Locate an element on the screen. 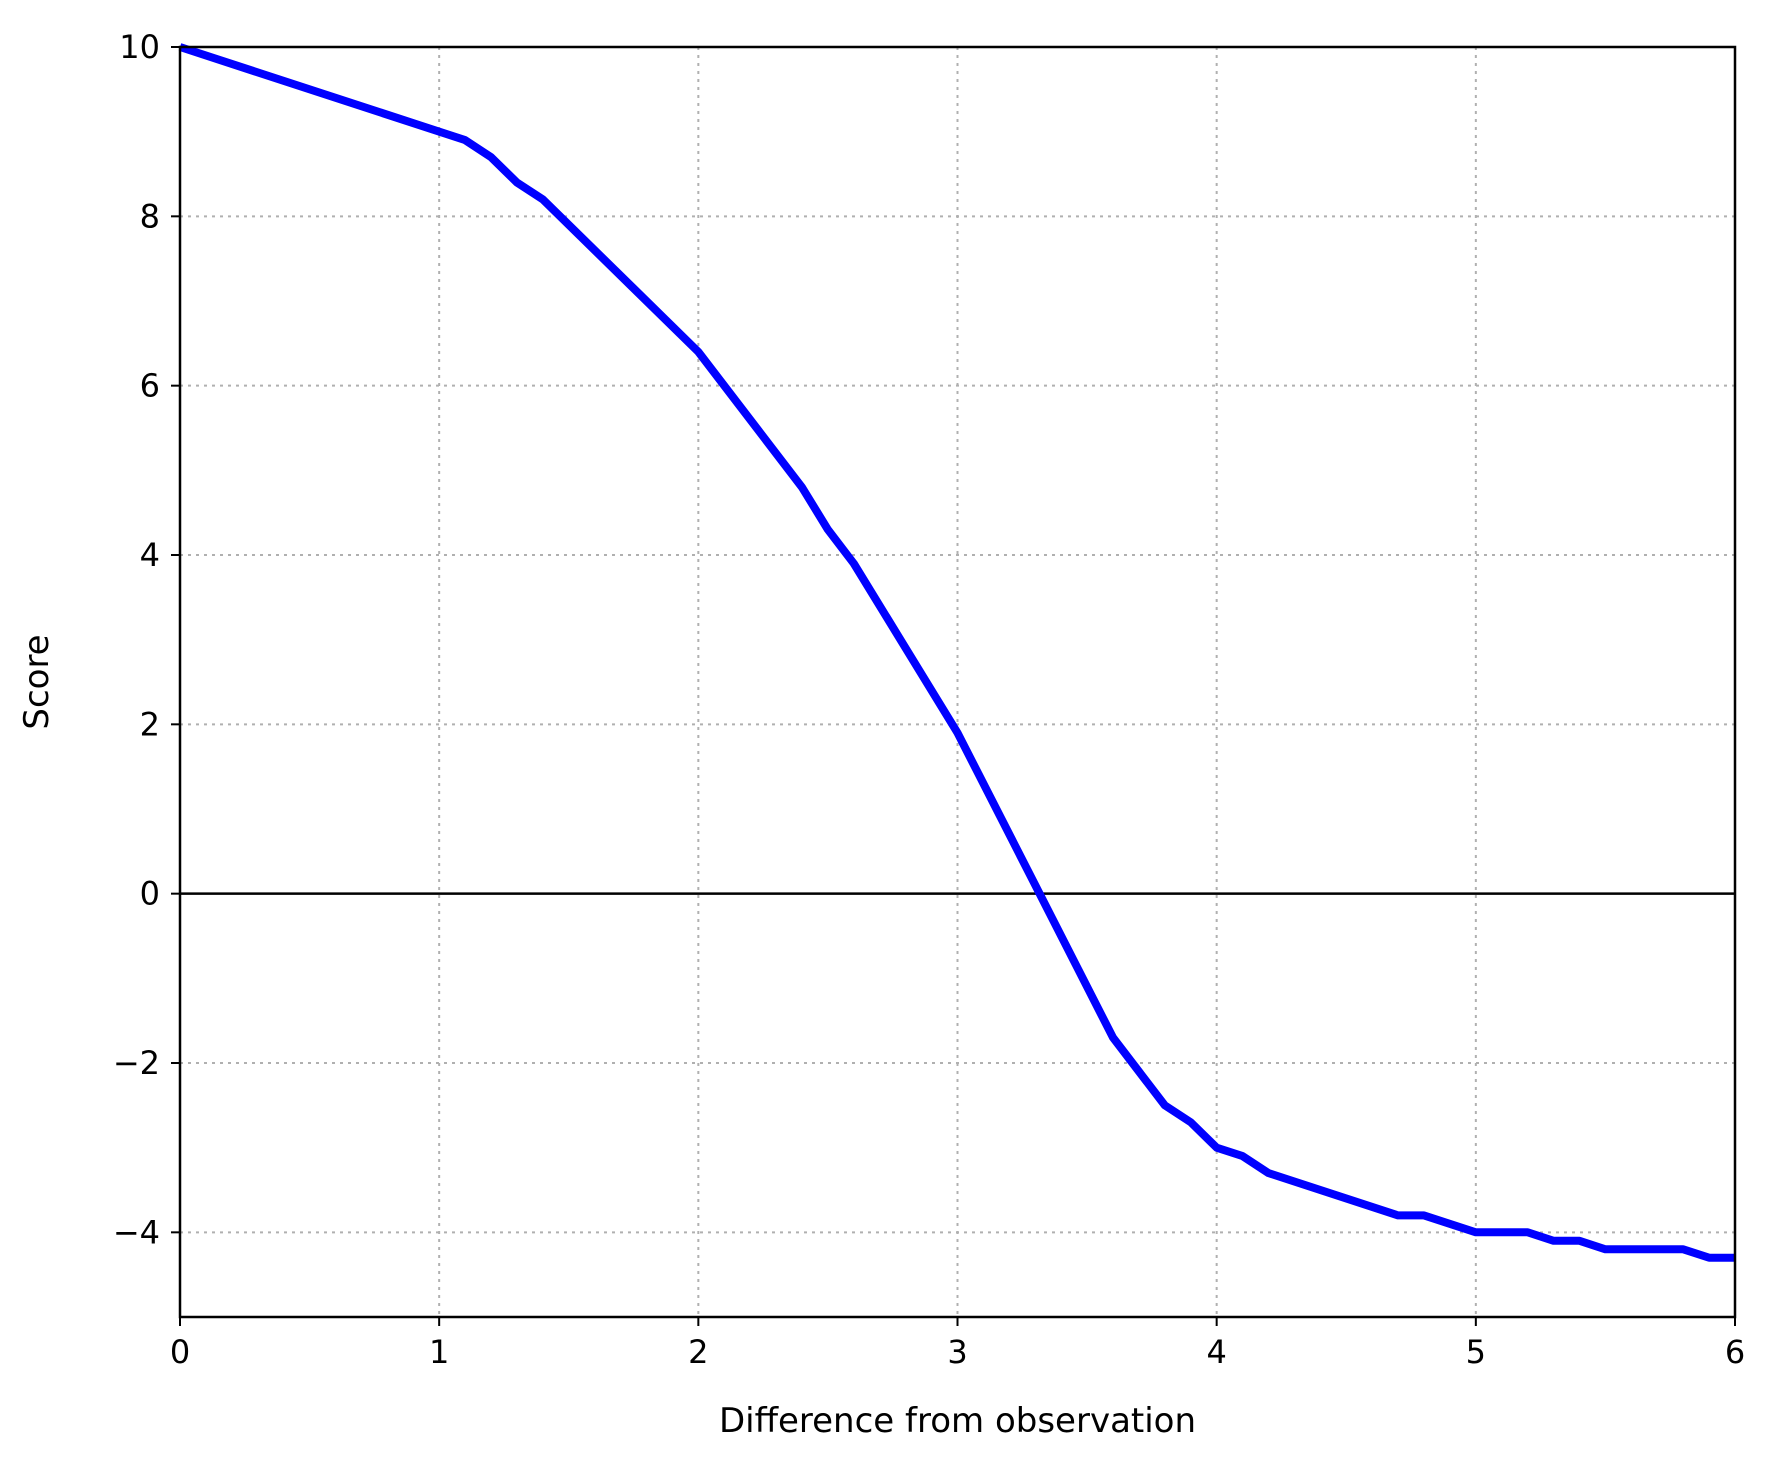 This screenshot has height=1470, width=1770. x-tick-label: 6 is located at coordinates (1735, 1352).